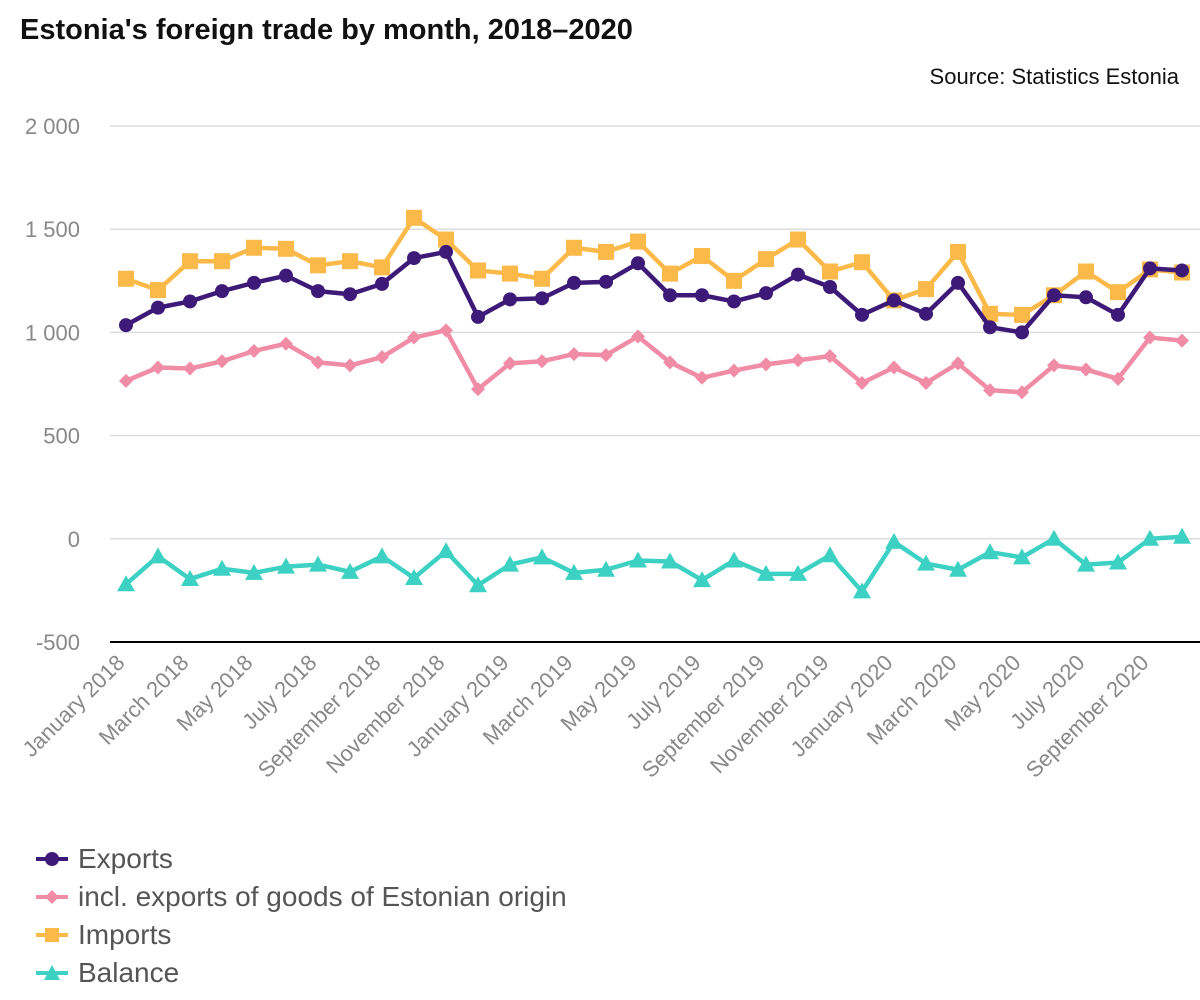  Describe the element at coordinates (301, 973) in the screenshot. I see `legend-item-balance: Balance` at that location.